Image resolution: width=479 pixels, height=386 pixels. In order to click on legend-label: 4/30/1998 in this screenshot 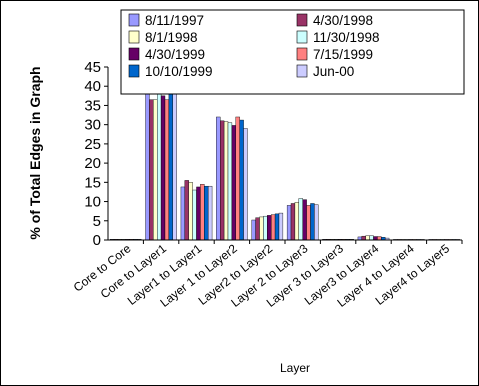, I will do `click(343, 20)`.